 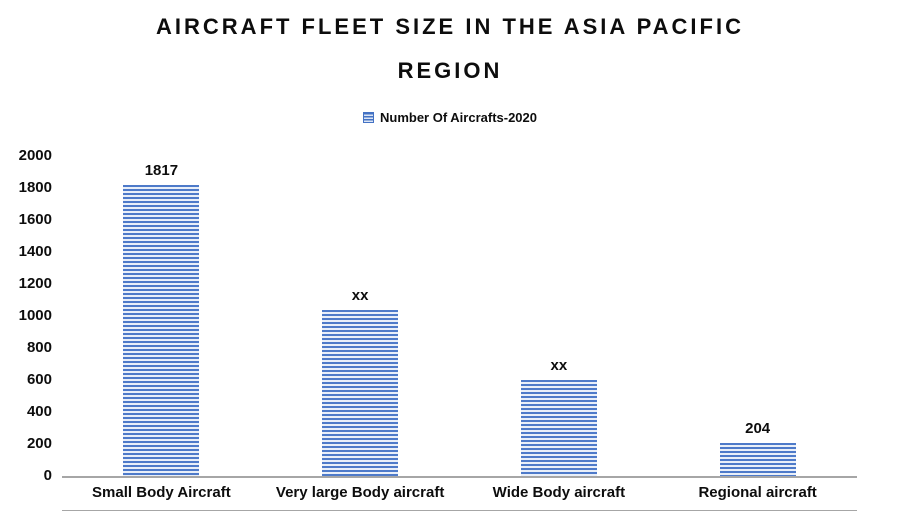 What do you see at coordinates (35, 283) in the screenshot?
I see `y-tick-label: 1200` at bounding box center [35, 283].